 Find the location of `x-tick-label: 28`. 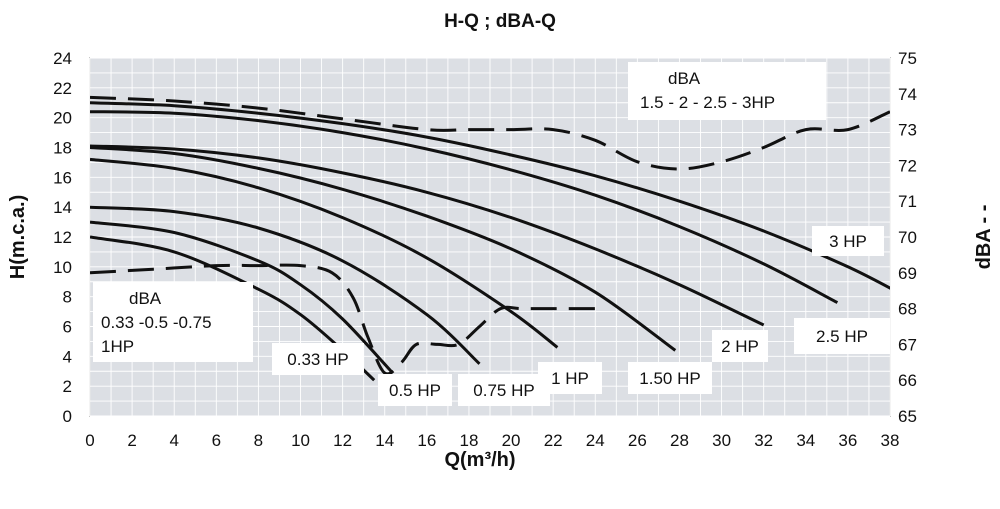

x-tick-label: 28 is located at coordinates (679, 440).